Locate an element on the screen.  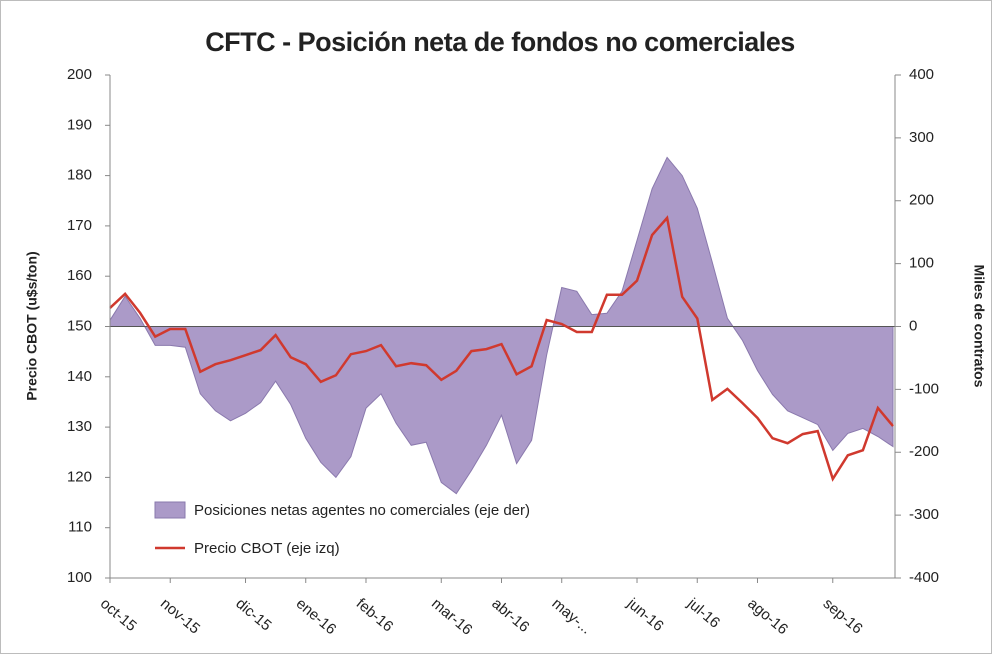
y-axis-label: Precio CBOT (u$s/ton) is located at coordinates (32, 325).